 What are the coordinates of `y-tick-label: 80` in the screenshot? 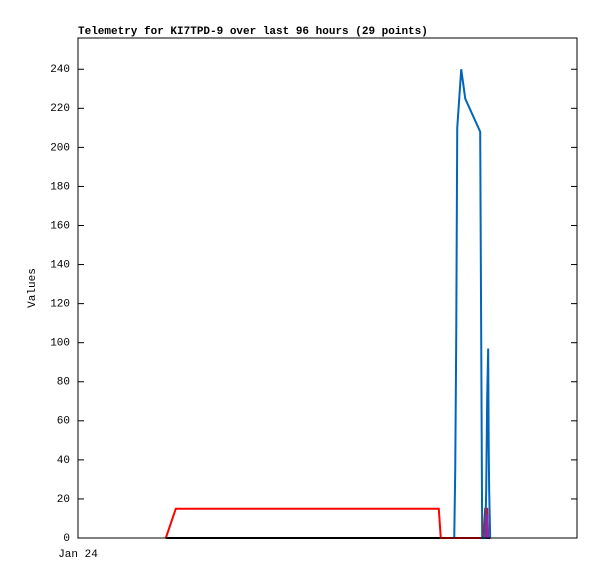 It's located at (63, 383).